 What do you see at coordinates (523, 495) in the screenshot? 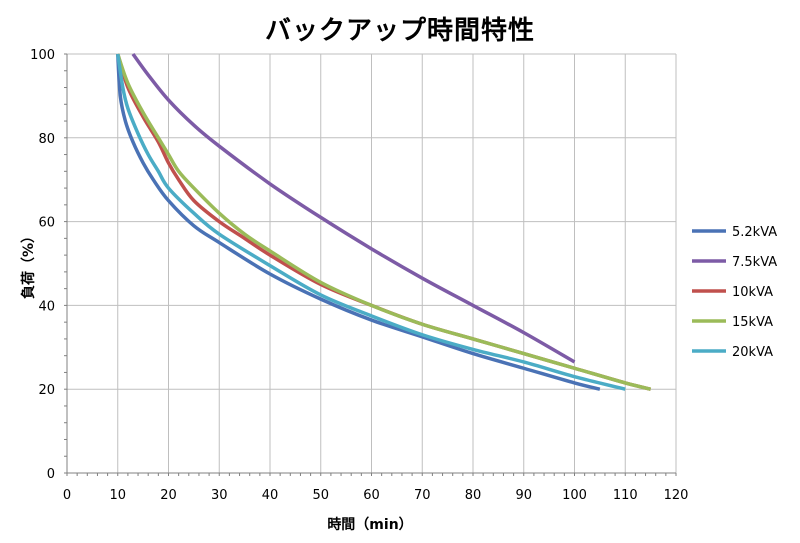
I see `x-tick-label: 90` at bounding box center [523, 495].